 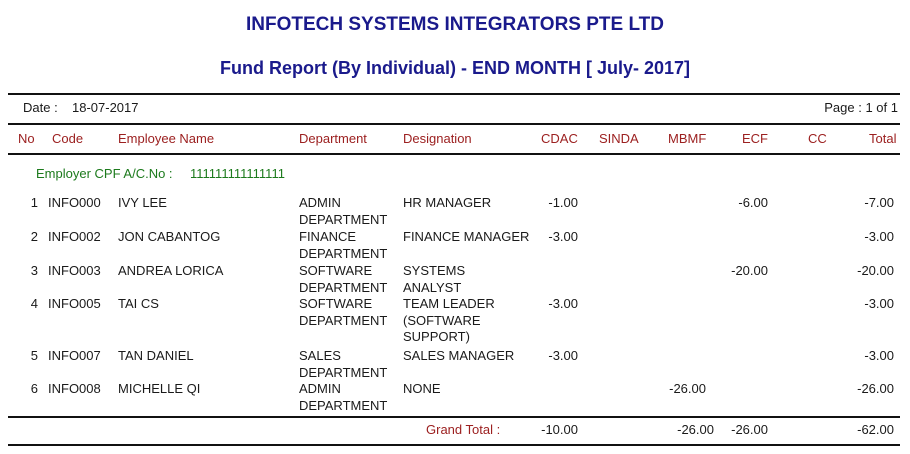 I want to click on cell-total-line: -26.00, so click(x=875, y=388).